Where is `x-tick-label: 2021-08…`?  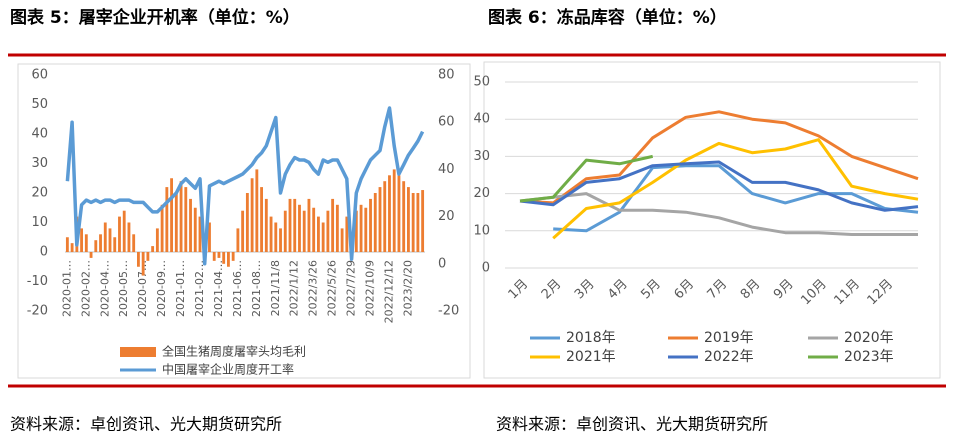 x-tick-label: 2021-08… is located at coordinates (256, 288).